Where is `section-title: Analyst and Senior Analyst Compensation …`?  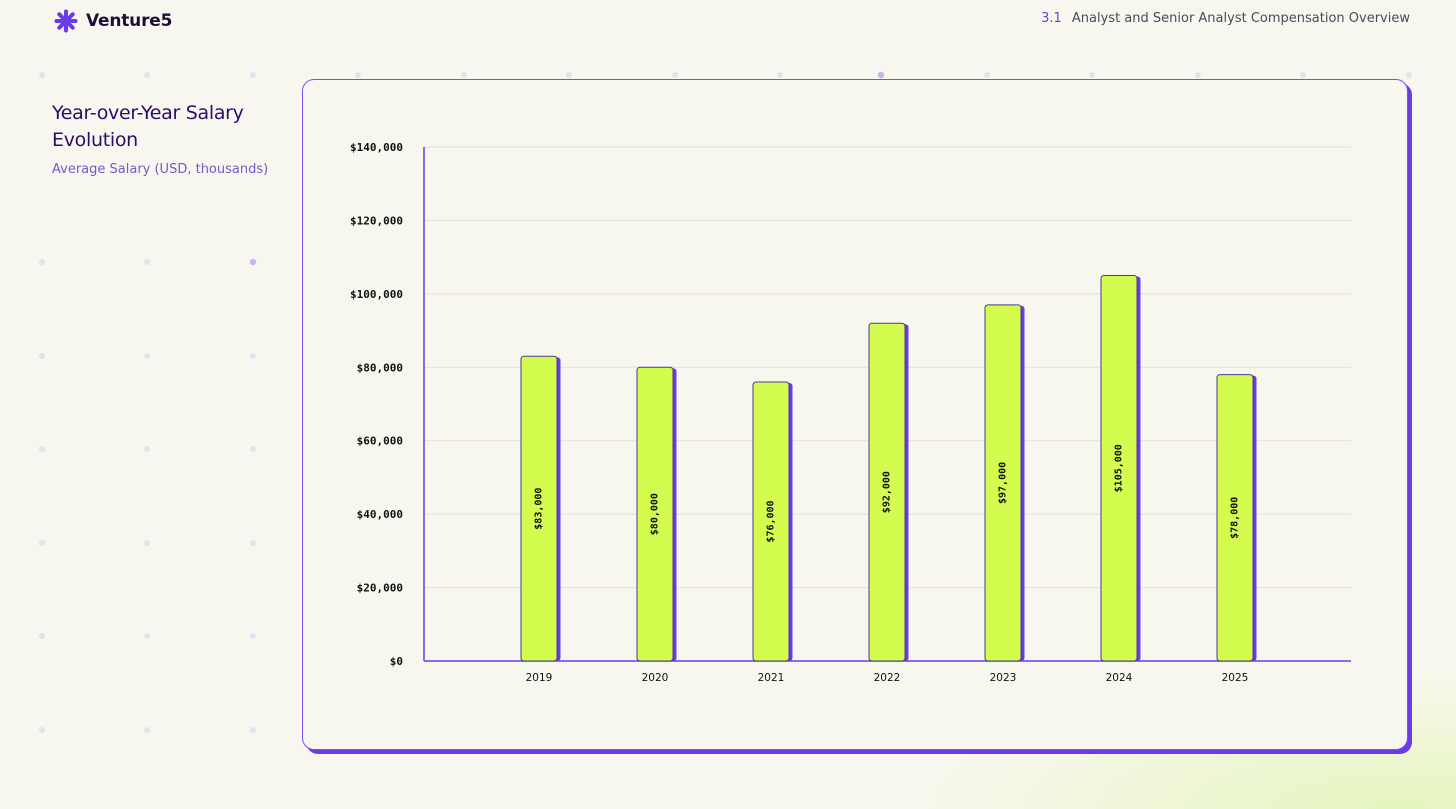 section-title: Analyst and Senior Analyst Compensation … is located at coordinates (1241, 18).